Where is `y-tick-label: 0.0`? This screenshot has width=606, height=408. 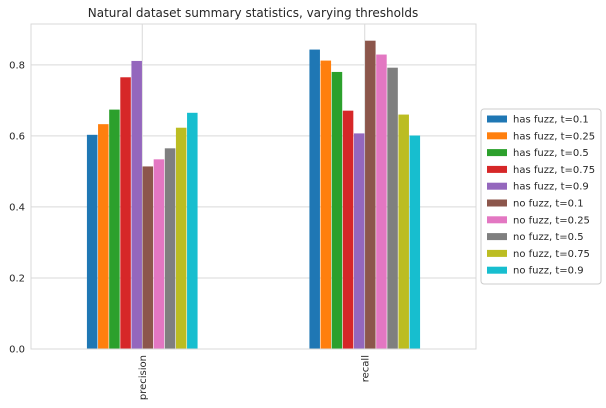 y-tick-label: 0.0 is located at coordinates (17, 350).